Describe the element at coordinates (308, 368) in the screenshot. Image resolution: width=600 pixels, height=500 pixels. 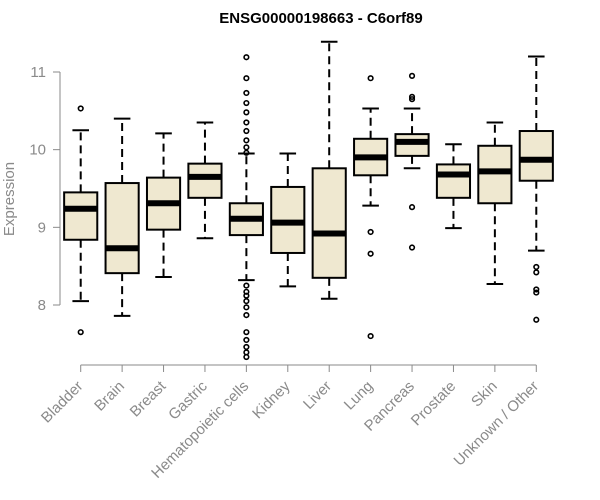
I see `x-axis` at that location.